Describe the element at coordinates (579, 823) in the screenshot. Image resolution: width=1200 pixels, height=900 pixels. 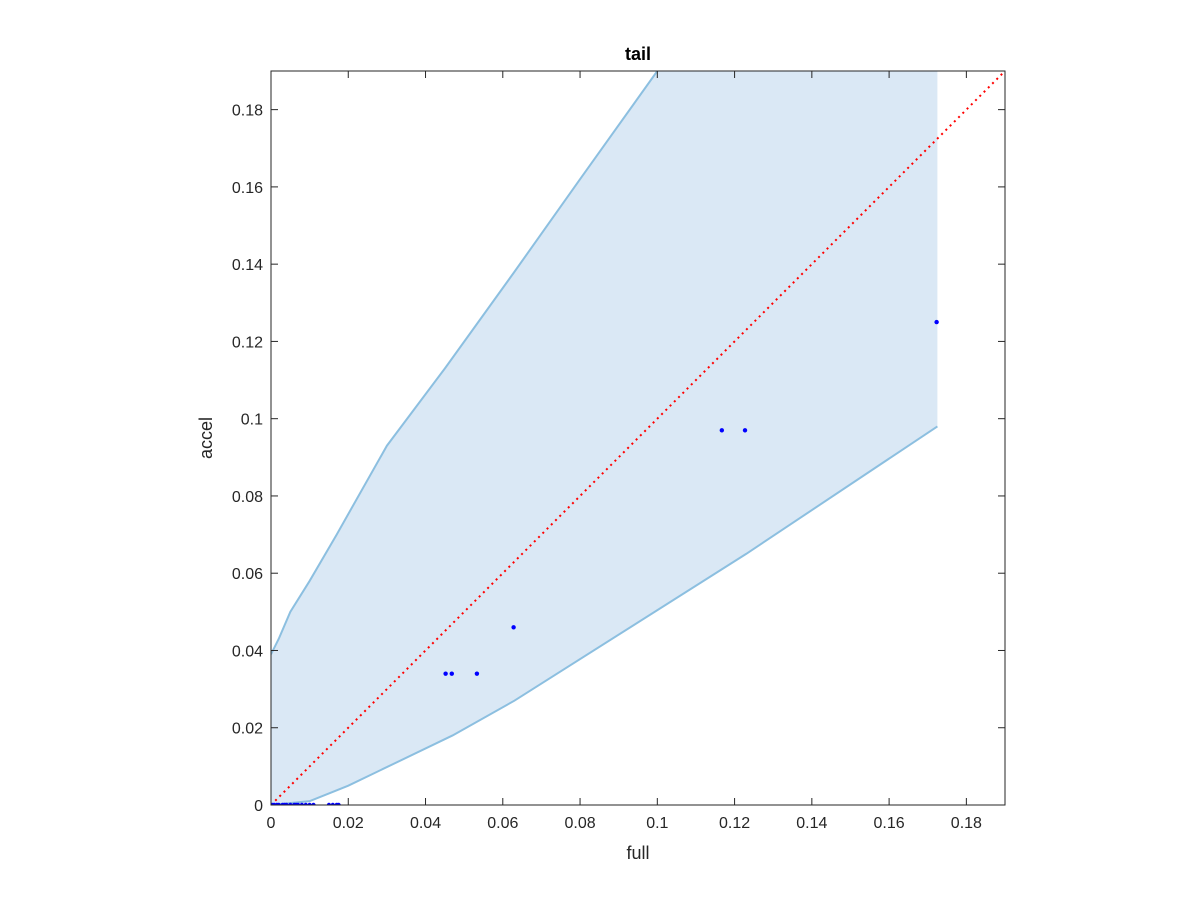
I see `x-tick-label: 0.08` at that location.